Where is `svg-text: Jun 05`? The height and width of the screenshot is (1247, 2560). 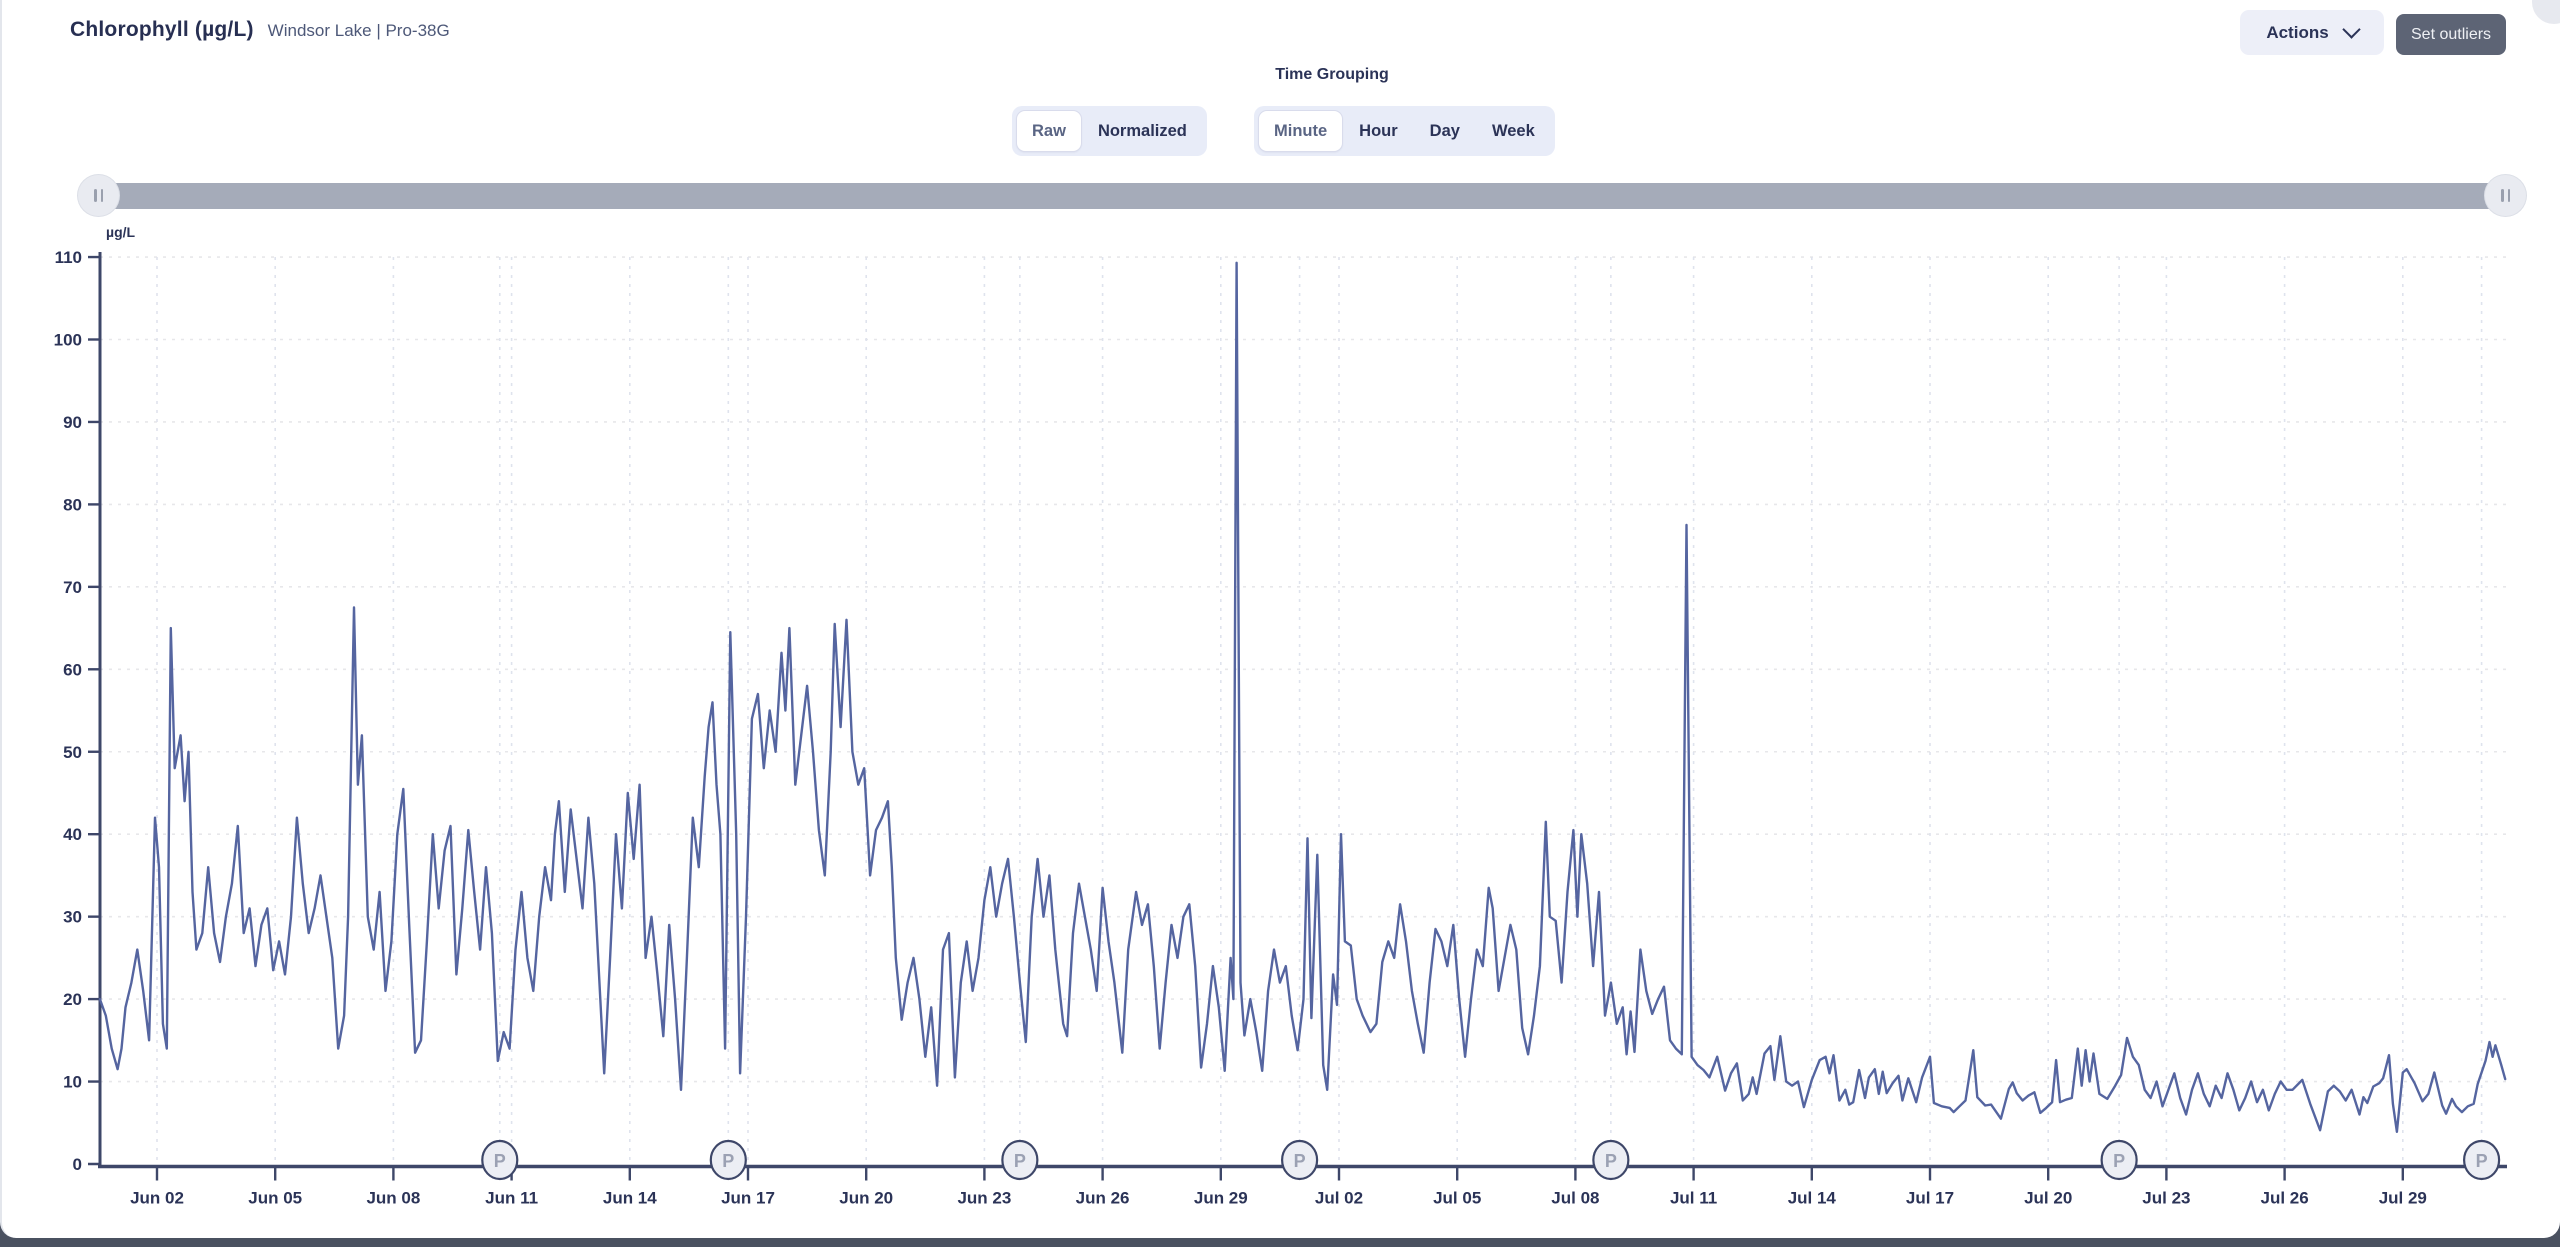
svg-text: Jun 05 is located at coordinates (275, 1198).